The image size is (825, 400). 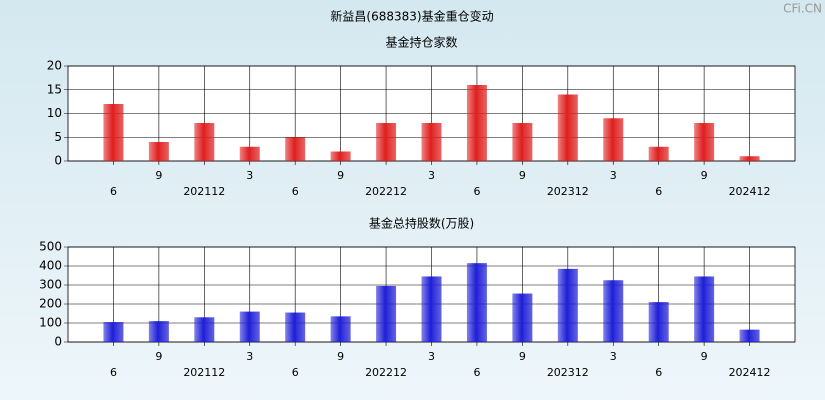 What do you see at coordinates (421, 223) in the screenshot?
I see `chart-title: 基金总持股数(万股)` at bounding box center [421, 223].